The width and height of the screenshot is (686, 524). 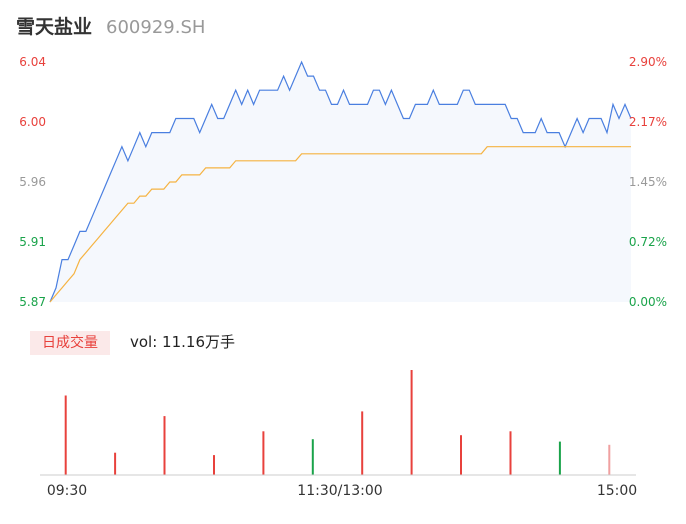 I want to click on y-axis-left: 6.04 6.00 5.96 5.91 5.87, so click(x=32, y=182).